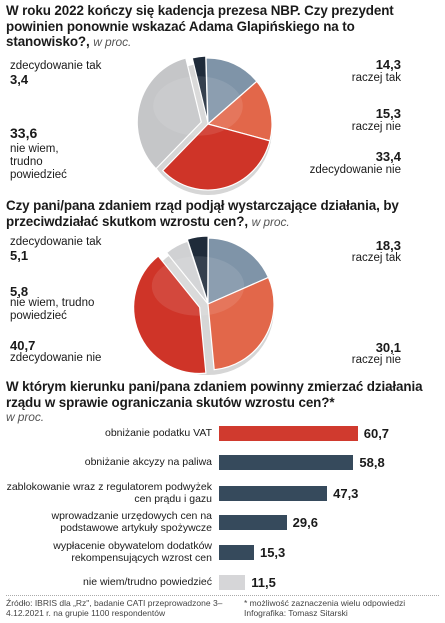 This screenshot has width=445, height=623. Describe the element at coordinates (222, 595) in the screenshot. I see `footer-divider` at that location.